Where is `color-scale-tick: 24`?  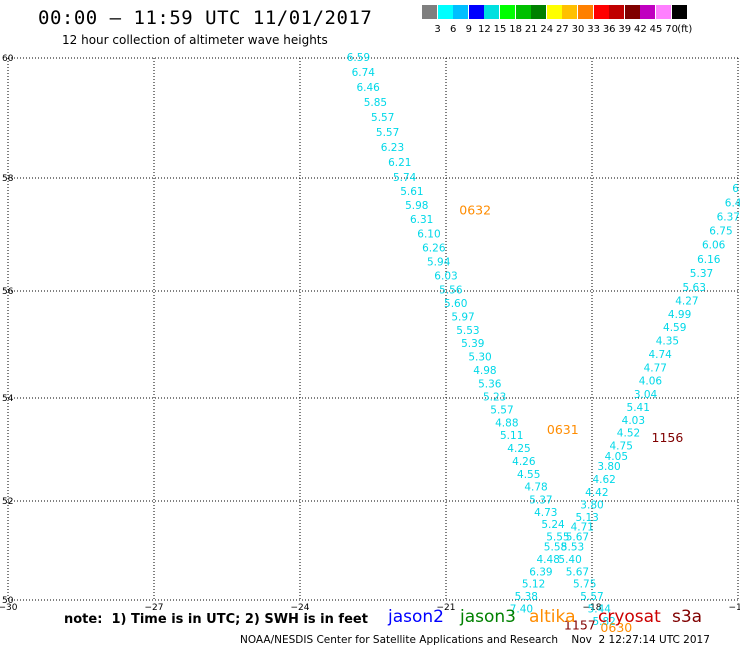
color-scale-tick: 24 is located at coordinates (547, 29).